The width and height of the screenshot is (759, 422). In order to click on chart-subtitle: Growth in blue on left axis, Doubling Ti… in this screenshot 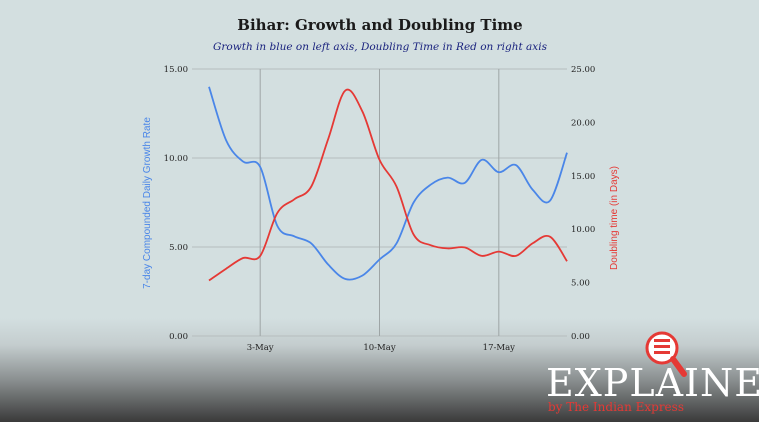, I will do `click(380, 47)`.